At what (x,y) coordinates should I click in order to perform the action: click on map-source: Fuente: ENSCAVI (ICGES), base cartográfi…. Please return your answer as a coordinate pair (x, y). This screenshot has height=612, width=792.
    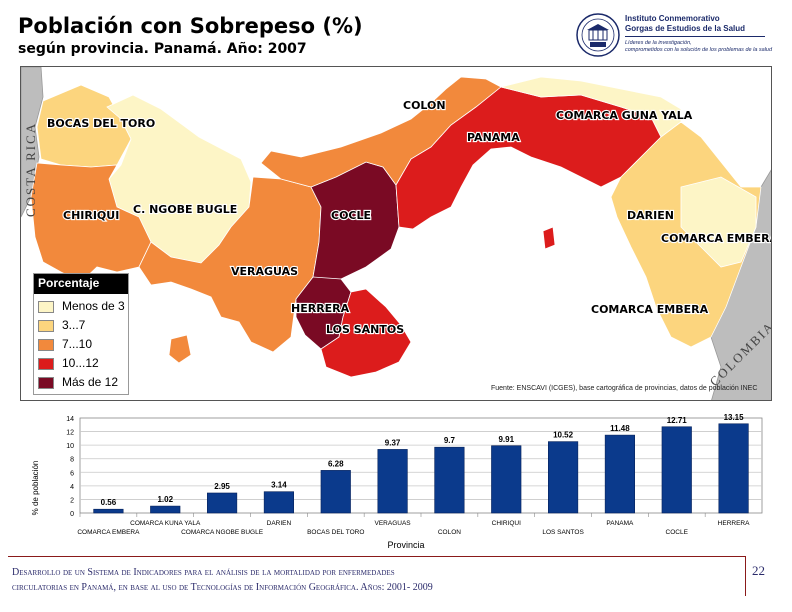
    Looking at the image, I should click on (624, 388).